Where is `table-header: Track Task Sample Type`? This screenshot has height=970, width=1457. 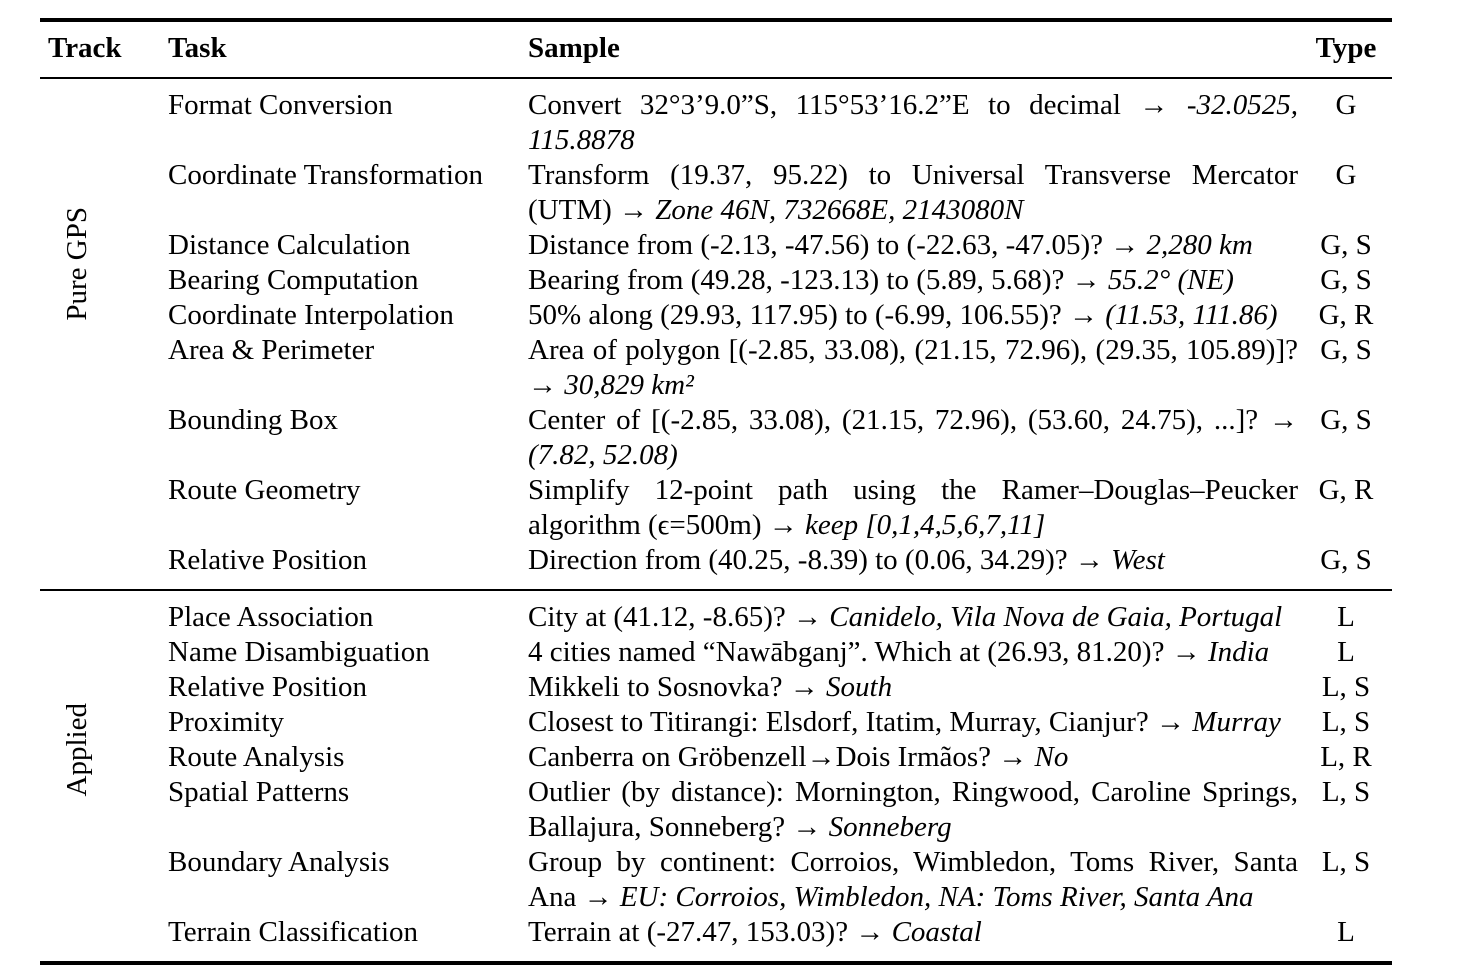 table-header: Track Task Sample Type is located at coordinates (716, 48).